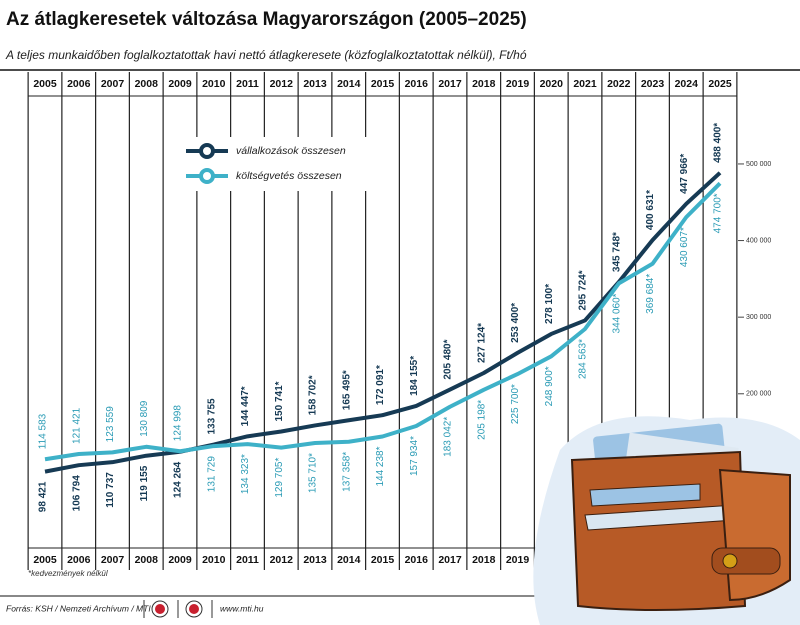 The image size is (800, 625). Describe the element at coordinates (684, 247) in the screenshot. I see `data-label: 430 607*` at that location.